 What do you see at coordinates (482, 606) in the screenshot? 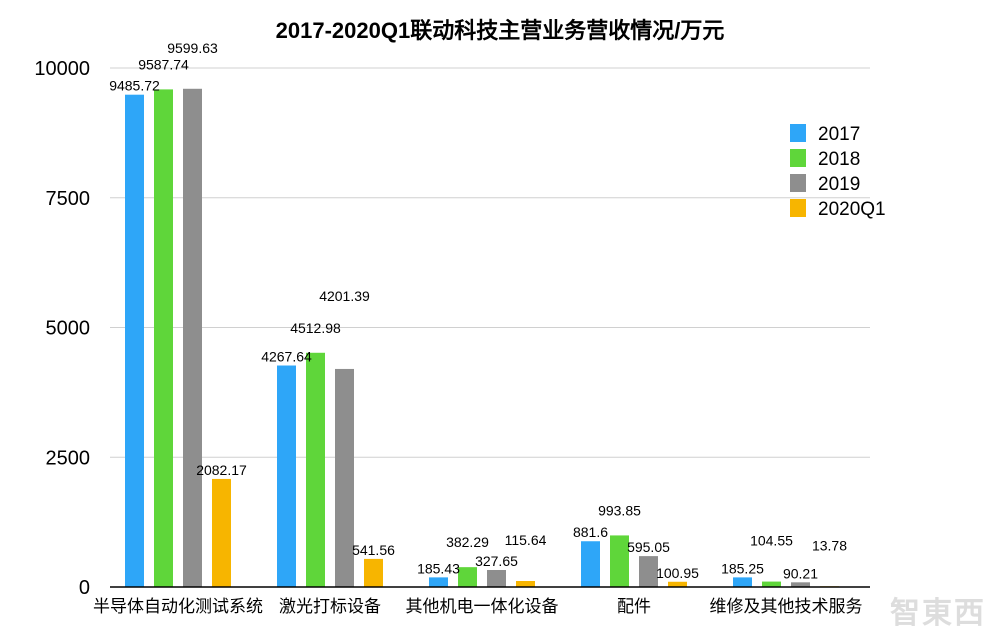
I see `x-tick-label: 其他机电一体化设备` at bounding box center [482, 606].